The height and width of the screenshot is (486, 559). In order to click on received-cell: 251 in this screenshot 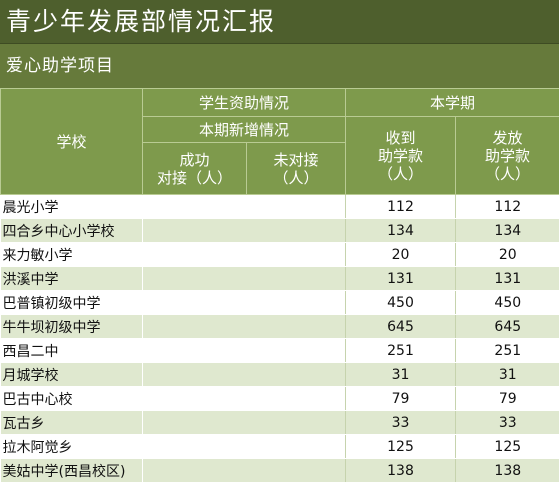, I will do `click(400, 350)`.